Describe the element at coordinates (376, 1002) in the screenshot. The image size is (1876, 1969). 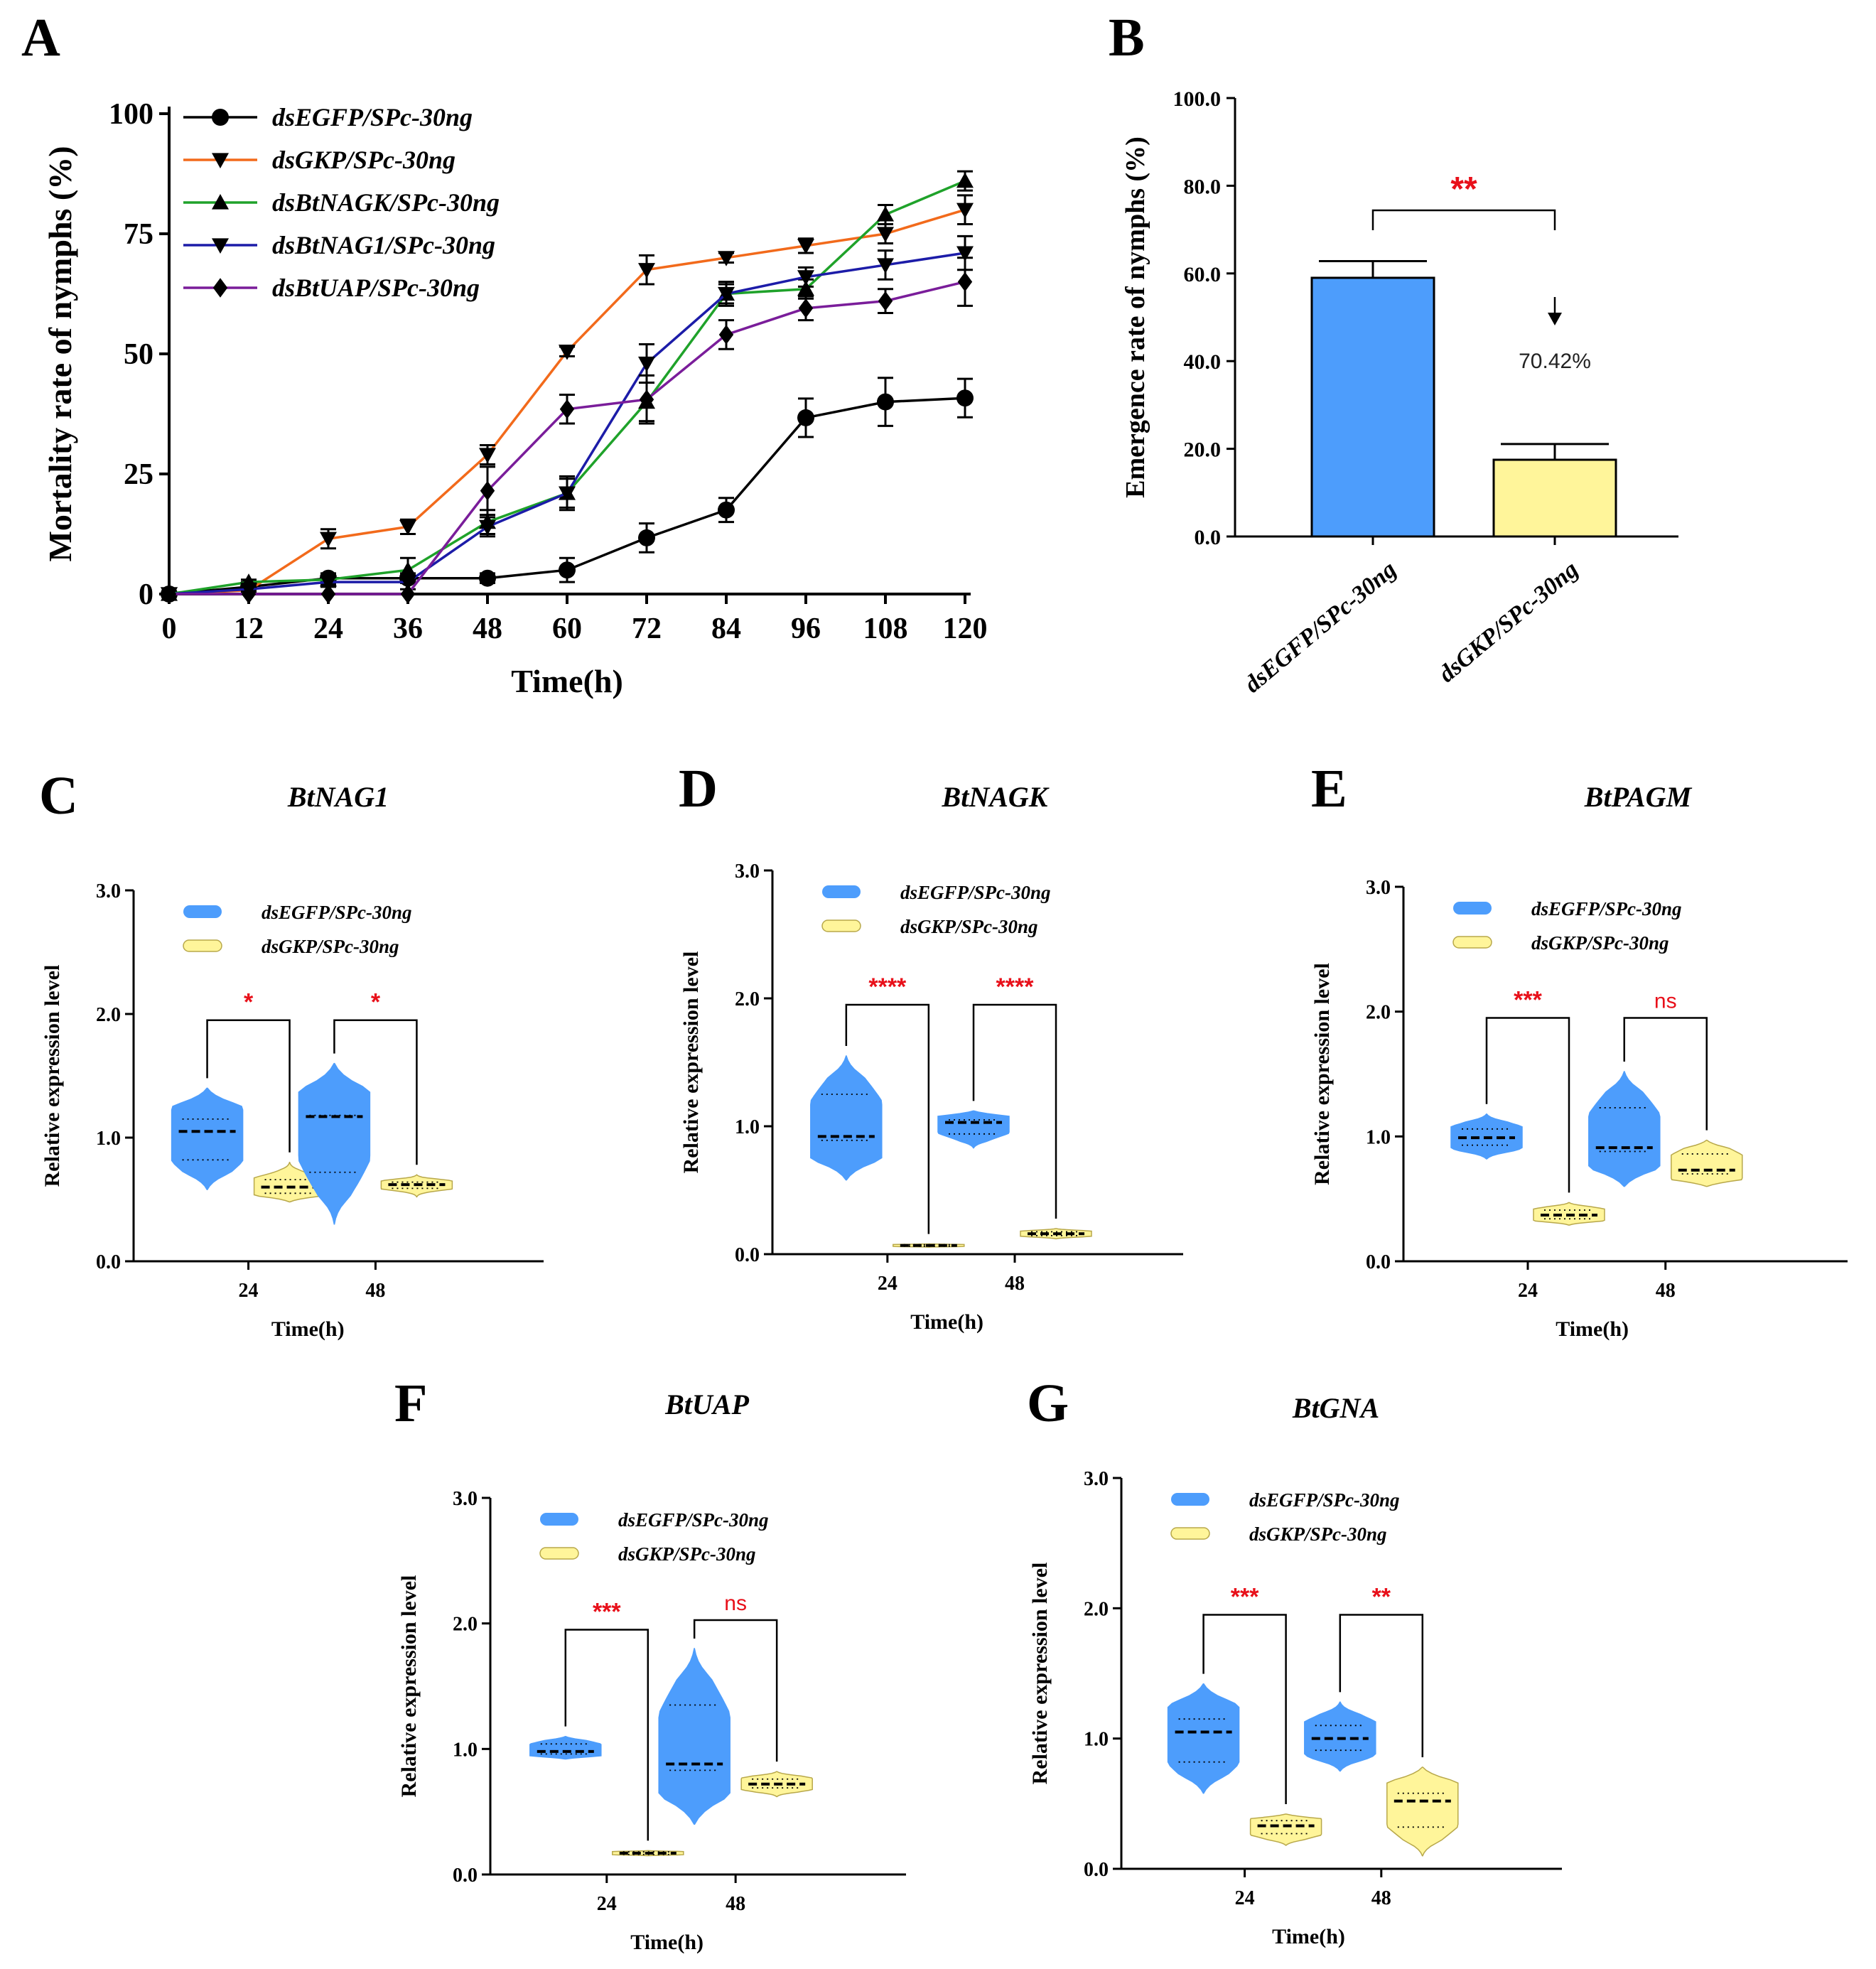
I see `significance-label: *` at that location.